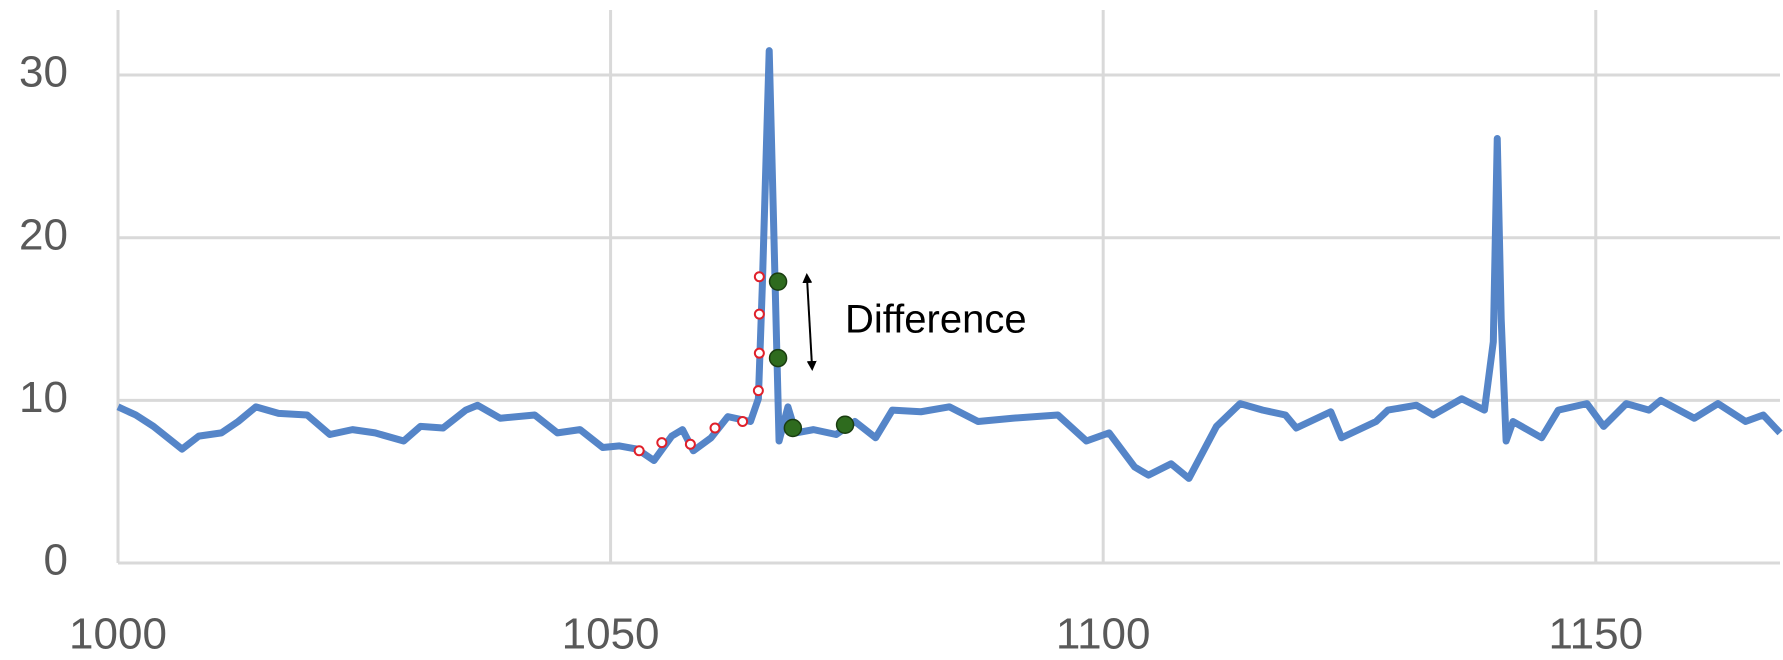 This screenshot has height=660, width=1783. What do you see at coordinates (43, 72) in the screenshot?
I see `y-tick-label: 30` at bounding box center [43, 72].